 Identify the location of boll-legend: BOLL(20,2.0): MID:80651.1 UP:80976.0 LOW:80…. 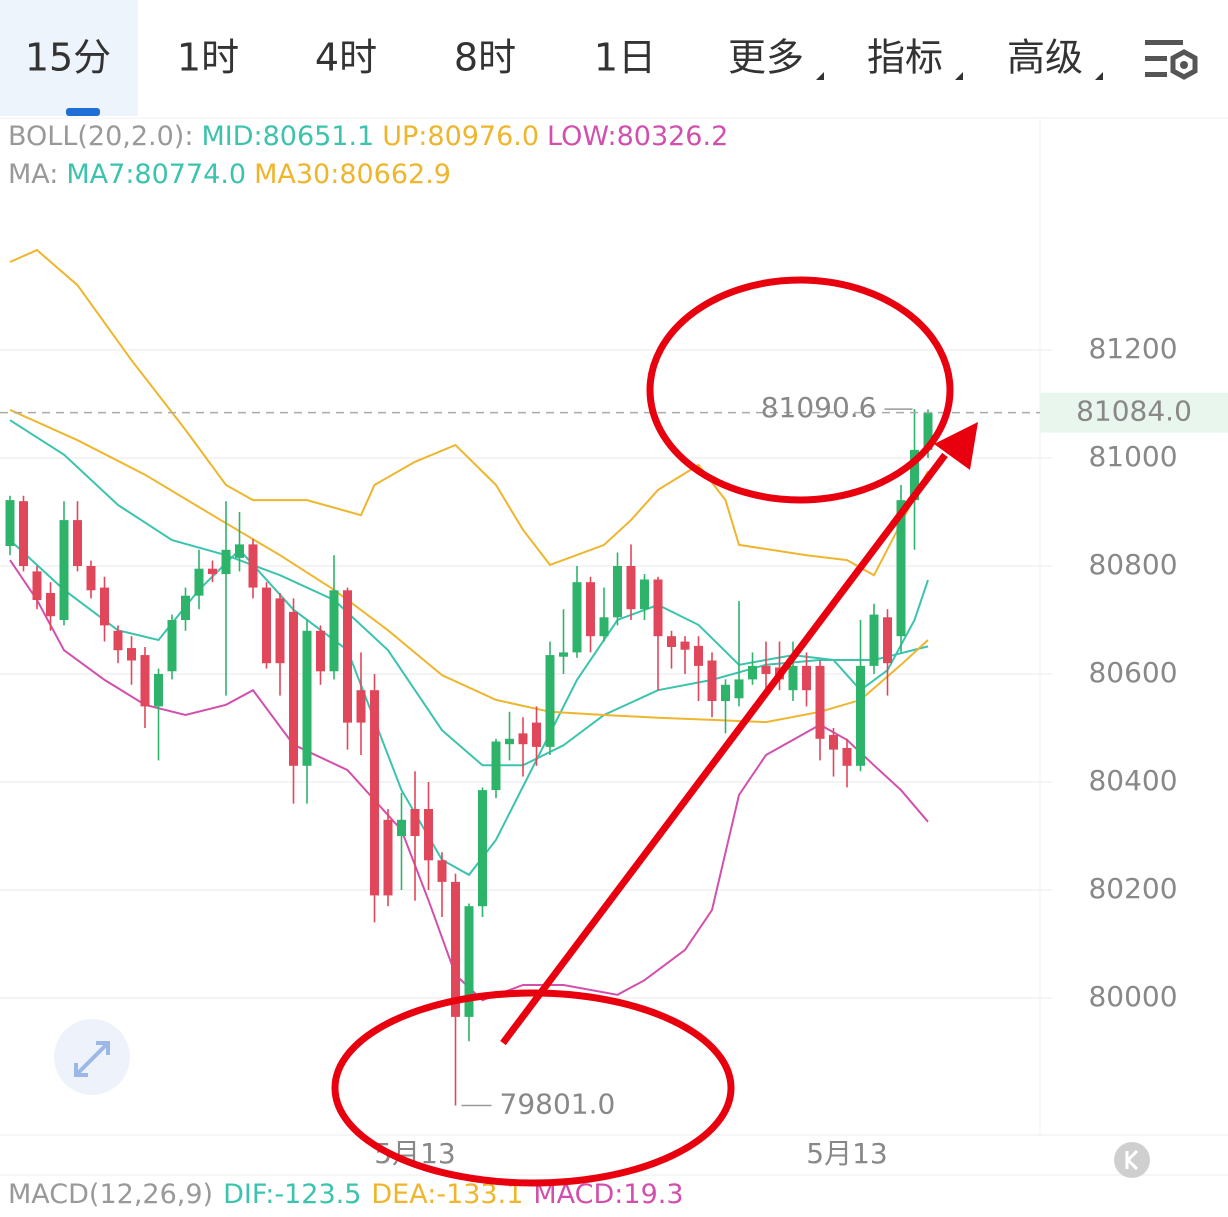
(368, 136).